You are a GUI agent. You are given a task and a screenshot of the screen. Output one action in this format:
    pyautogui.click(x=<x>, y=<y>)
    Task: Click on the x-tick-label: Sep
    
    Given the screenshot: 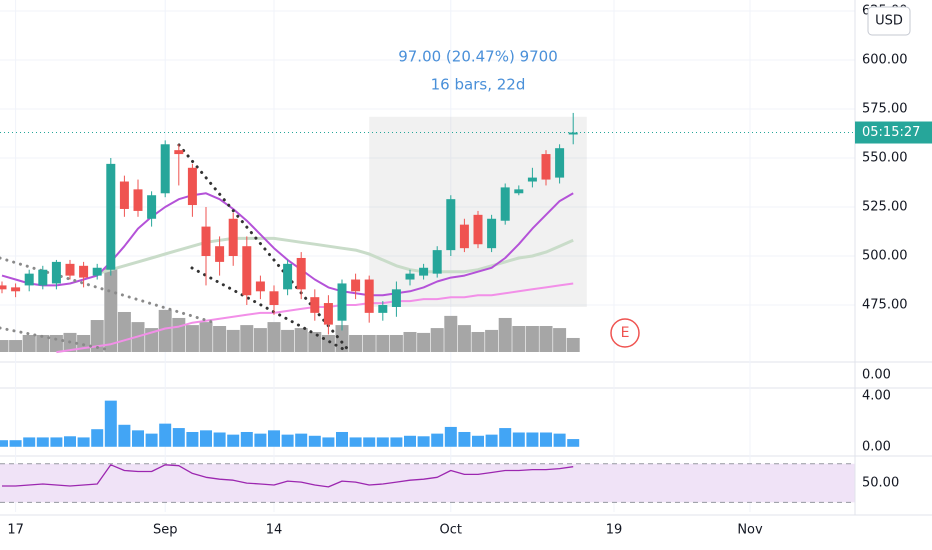 What is the action you would take?
    pyautogui.click(x=165, y=530)
    